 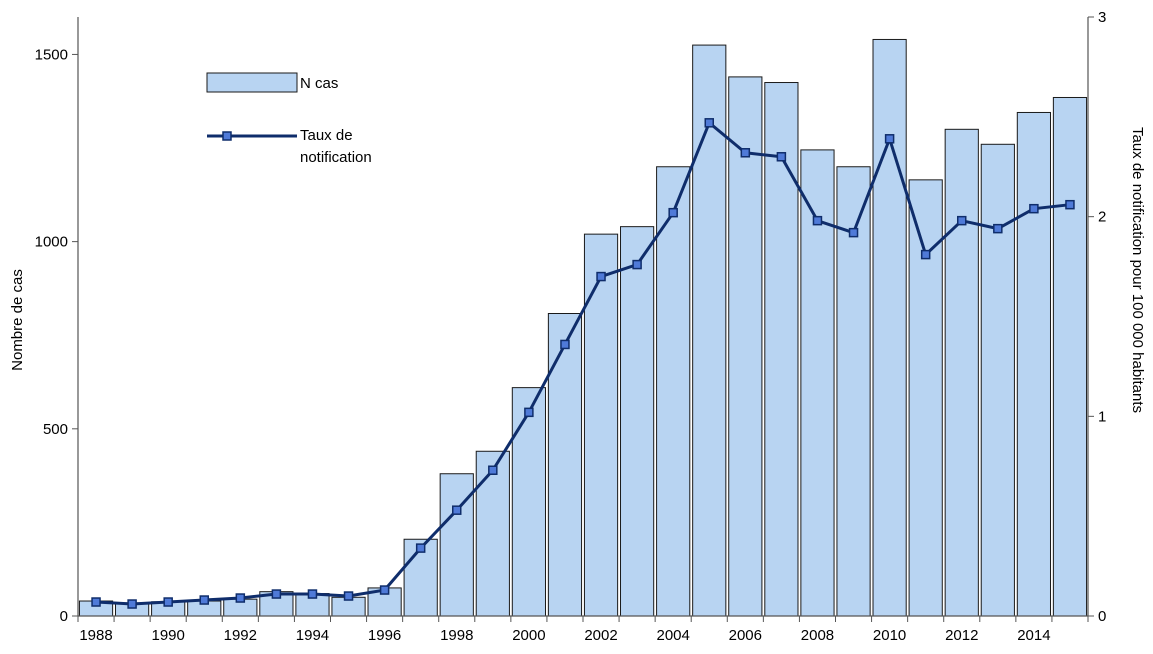 What do you see at coordinates (17, 320) in the screenshot?
I see `y-axis-title: Nombre de cas` at bounding box center [17, 320].